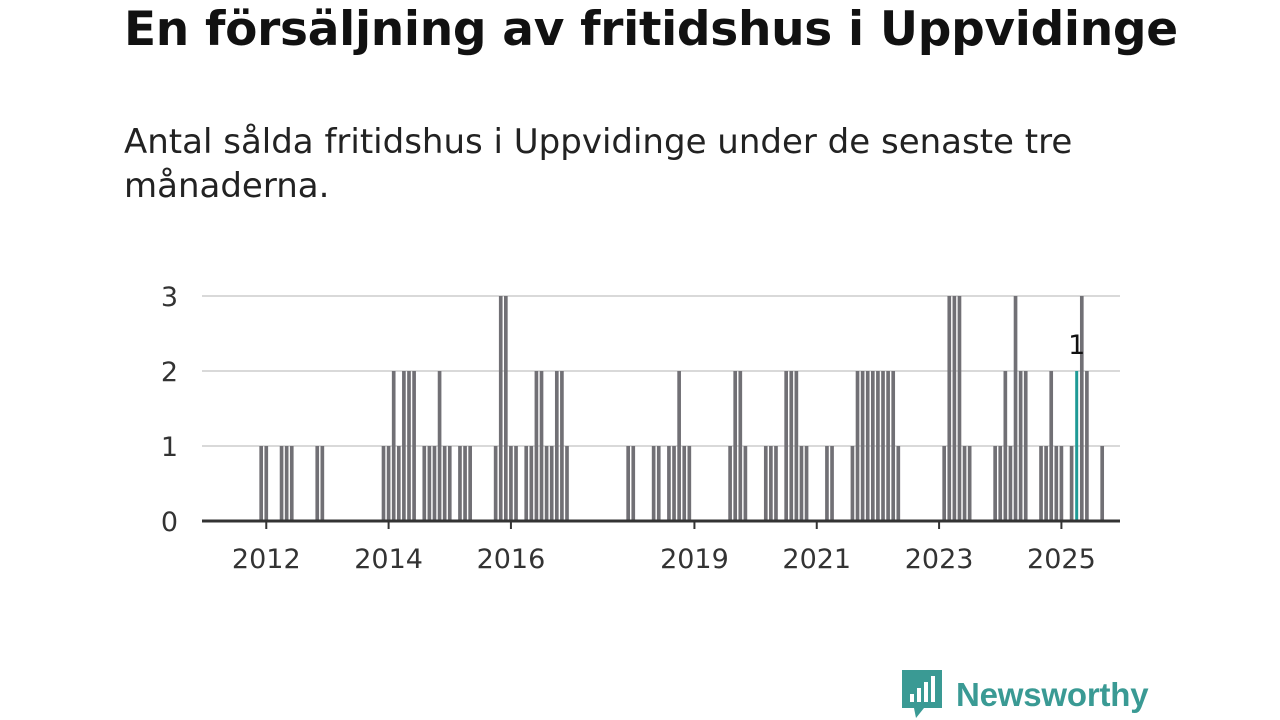  What do you see at coordinates (1077, 446) in the screenshot?
I see `highlight-bar` at bounding box center [1077, 446].